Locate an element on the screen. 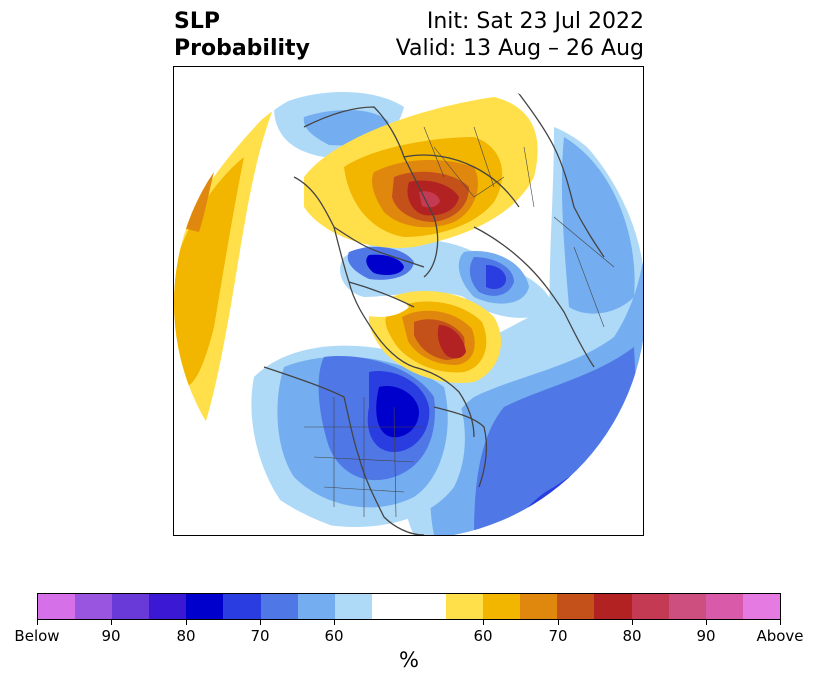 The width and height of the screenshot is (819, 686). init-date: Init: Sat 23 Jul 2022 is located at coordinates (535, 21).